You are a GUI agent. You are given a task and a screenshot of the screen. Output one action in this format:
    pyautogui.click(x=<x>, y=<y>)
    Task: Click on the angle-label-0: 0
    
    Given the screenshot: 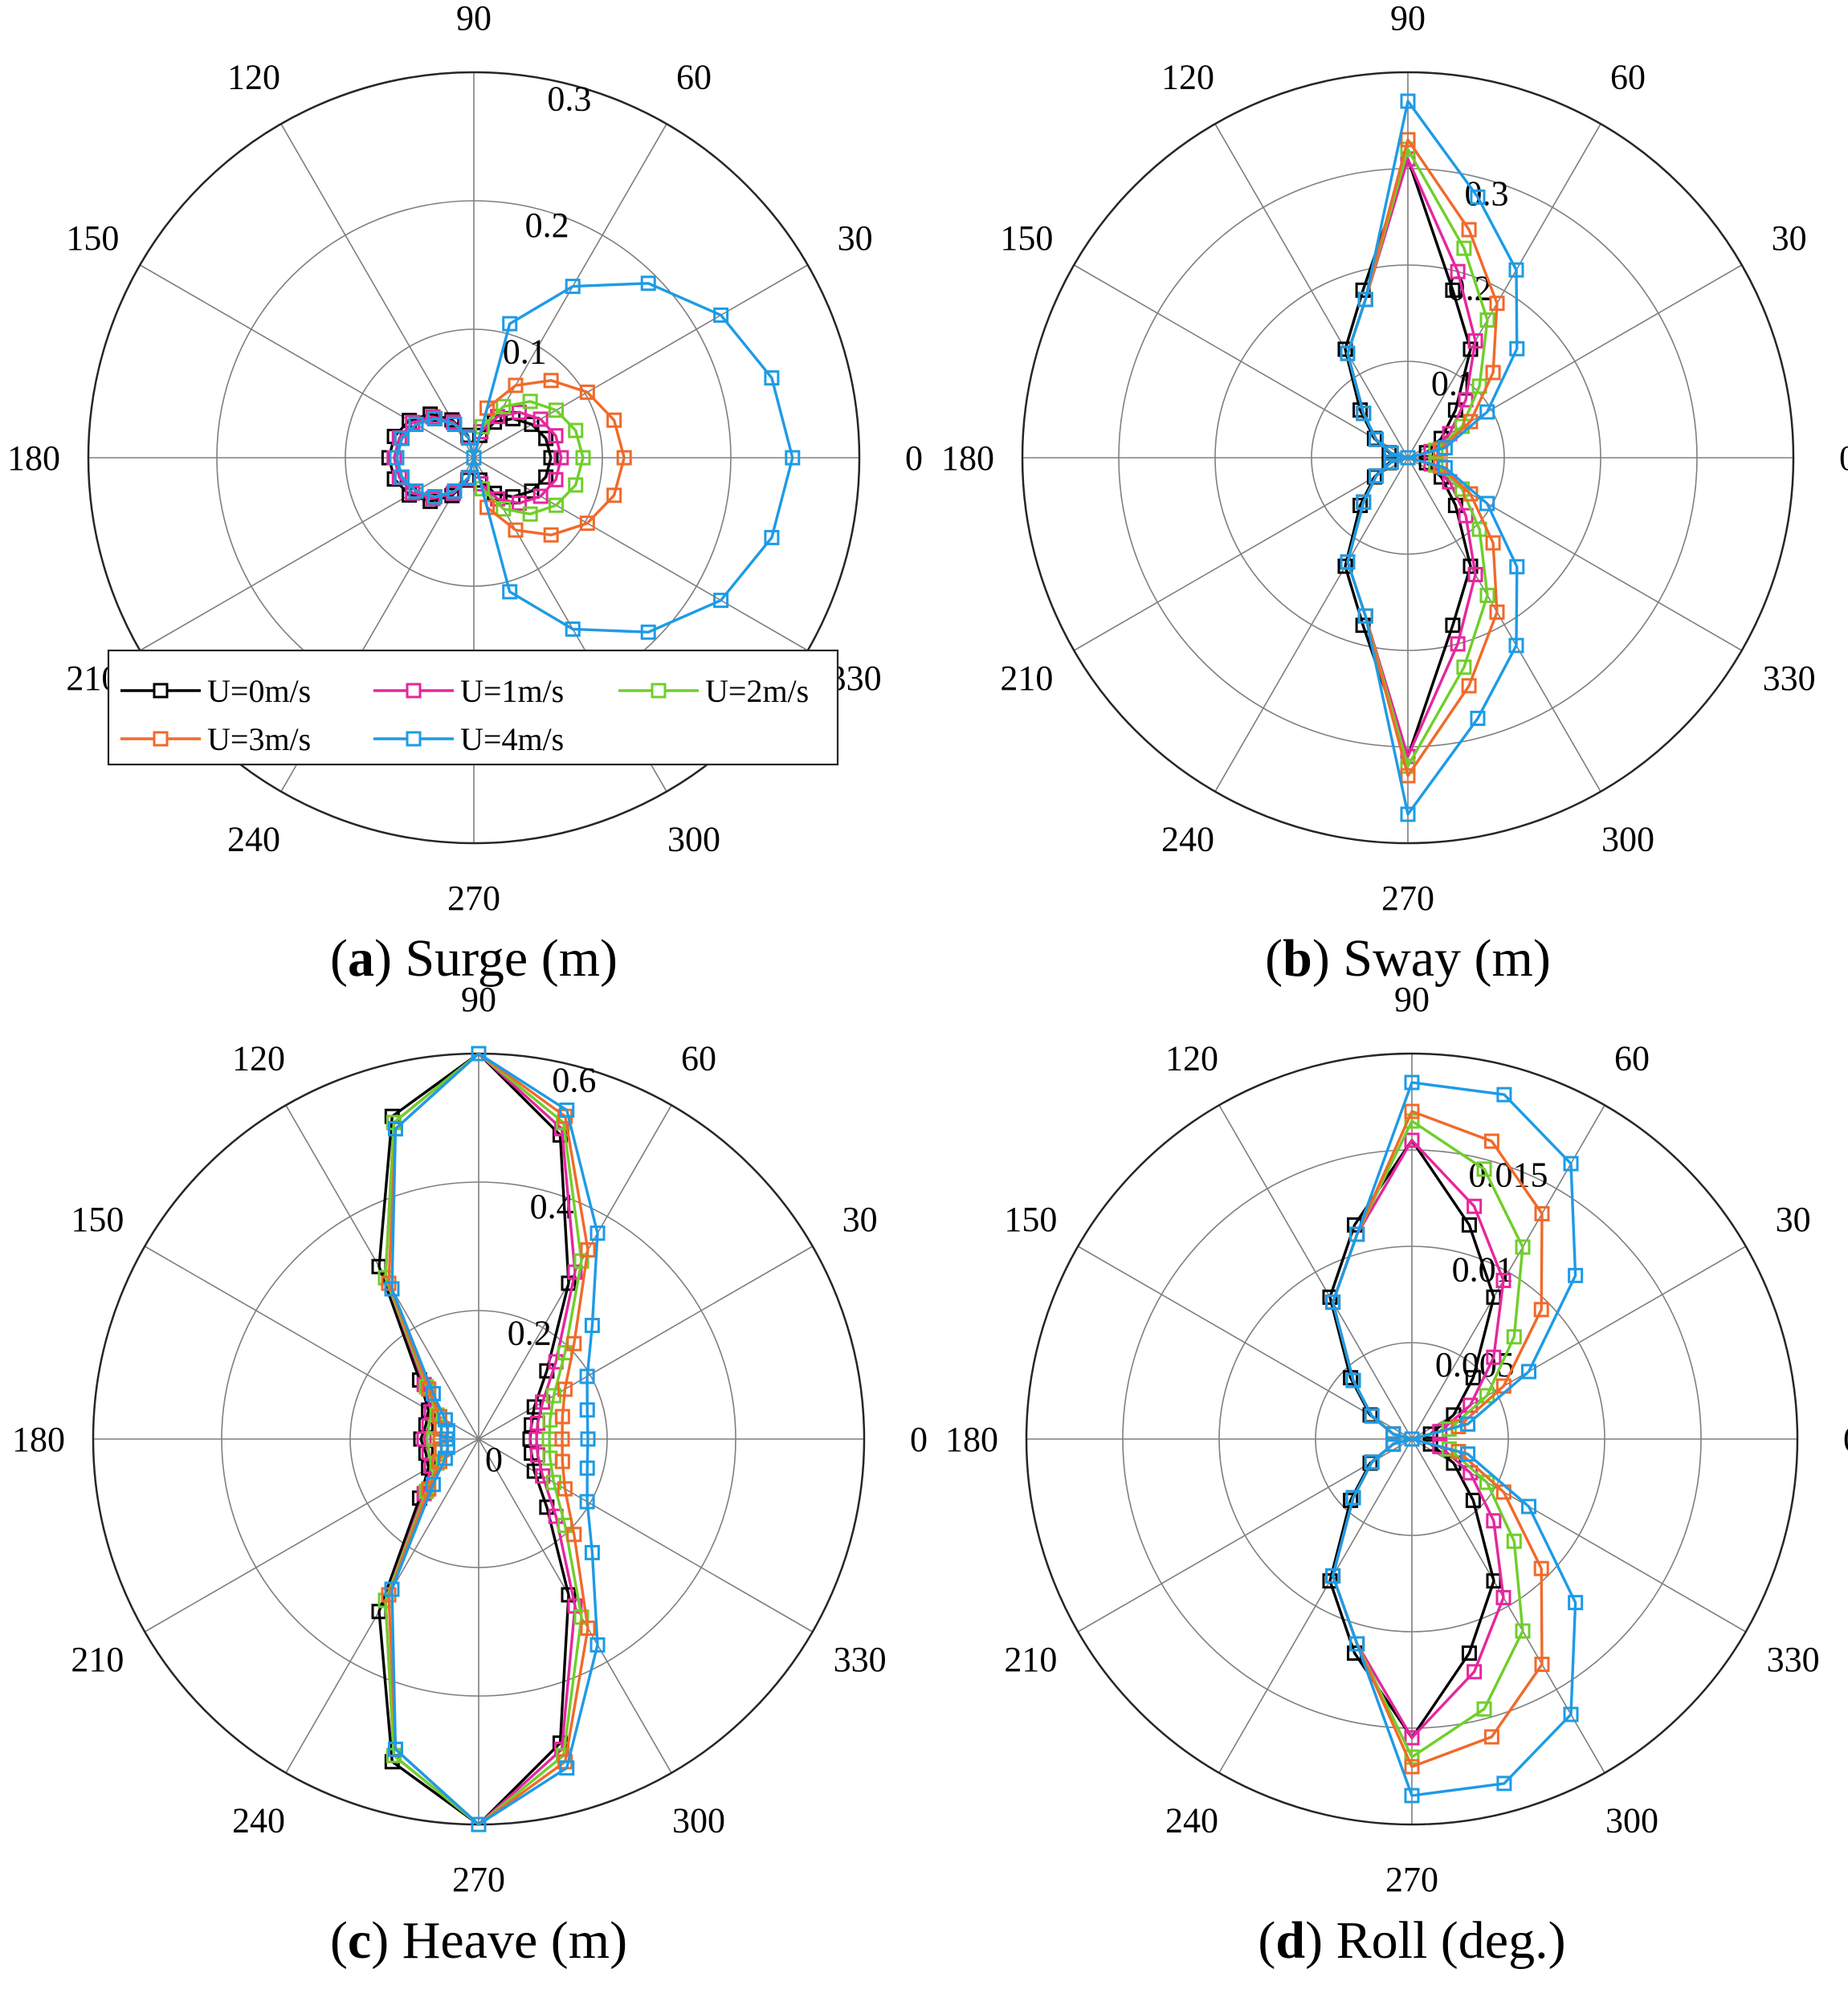 What is the action you would take?
    pyautogui.click(x=919, y=1439)
    